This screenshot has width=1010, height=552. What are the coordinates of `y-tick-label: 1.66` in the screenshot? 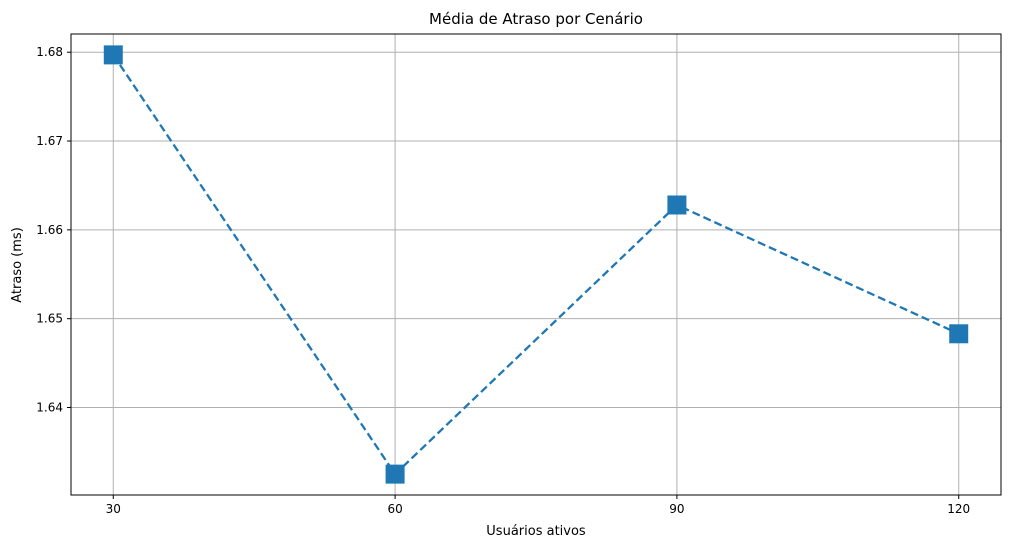 It's located at (49, 230).